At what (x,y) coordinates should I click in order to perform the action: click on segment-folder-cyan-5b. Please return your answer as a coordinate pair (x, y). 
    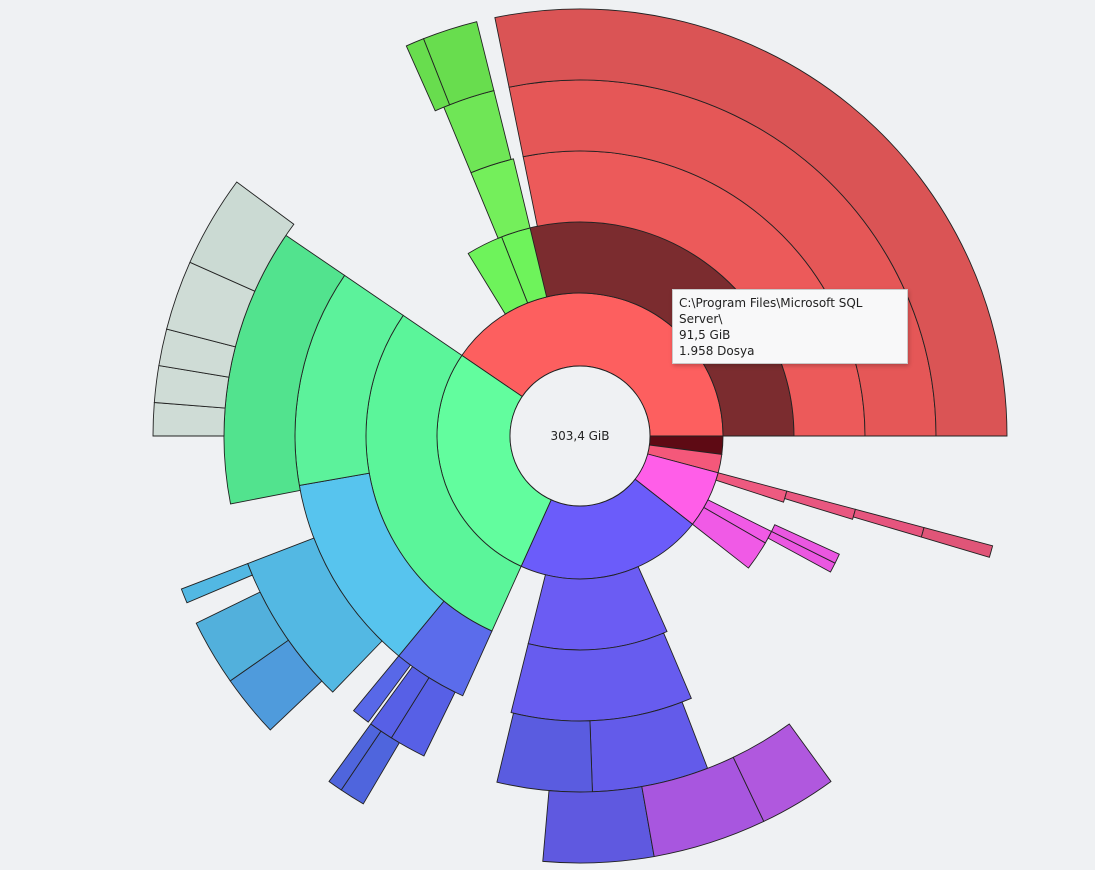
    Looking at the image, I should click on (242, 636).